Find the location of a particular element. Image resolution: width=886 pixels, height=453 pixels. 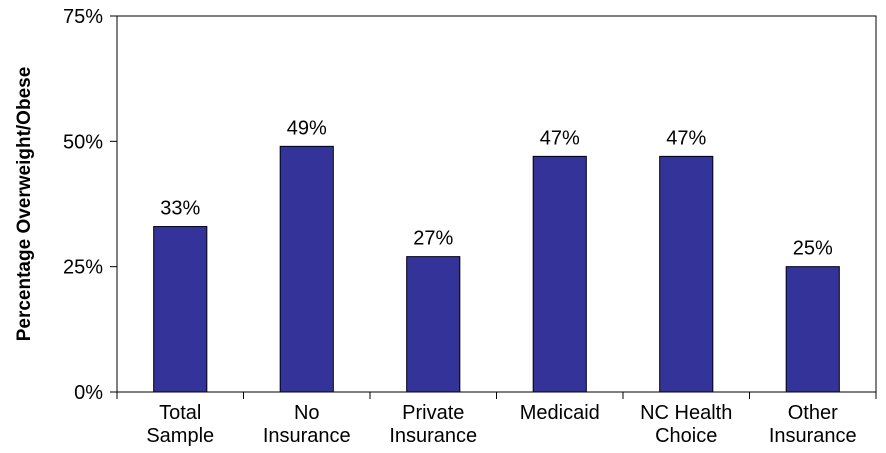

x-tick-label: No Insurance is located at coordinates (307, 424).